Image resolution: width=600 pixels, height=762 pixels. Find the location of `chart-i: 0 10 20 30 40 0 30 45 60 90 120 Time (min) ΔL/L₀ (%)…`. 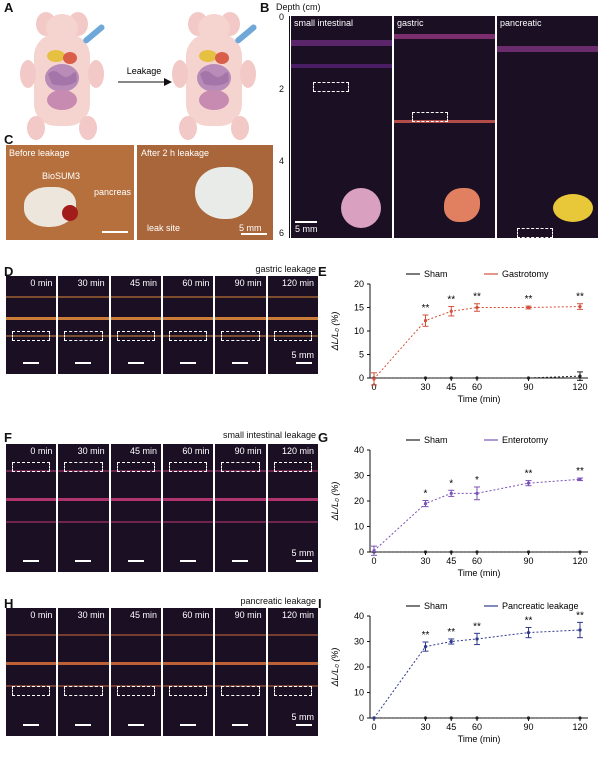

chart-i: 0 10 20 30 40 0 30 45 60 90 120 Time (min) ΔL/L₀ (%)… is located at coordinates (459, 672).